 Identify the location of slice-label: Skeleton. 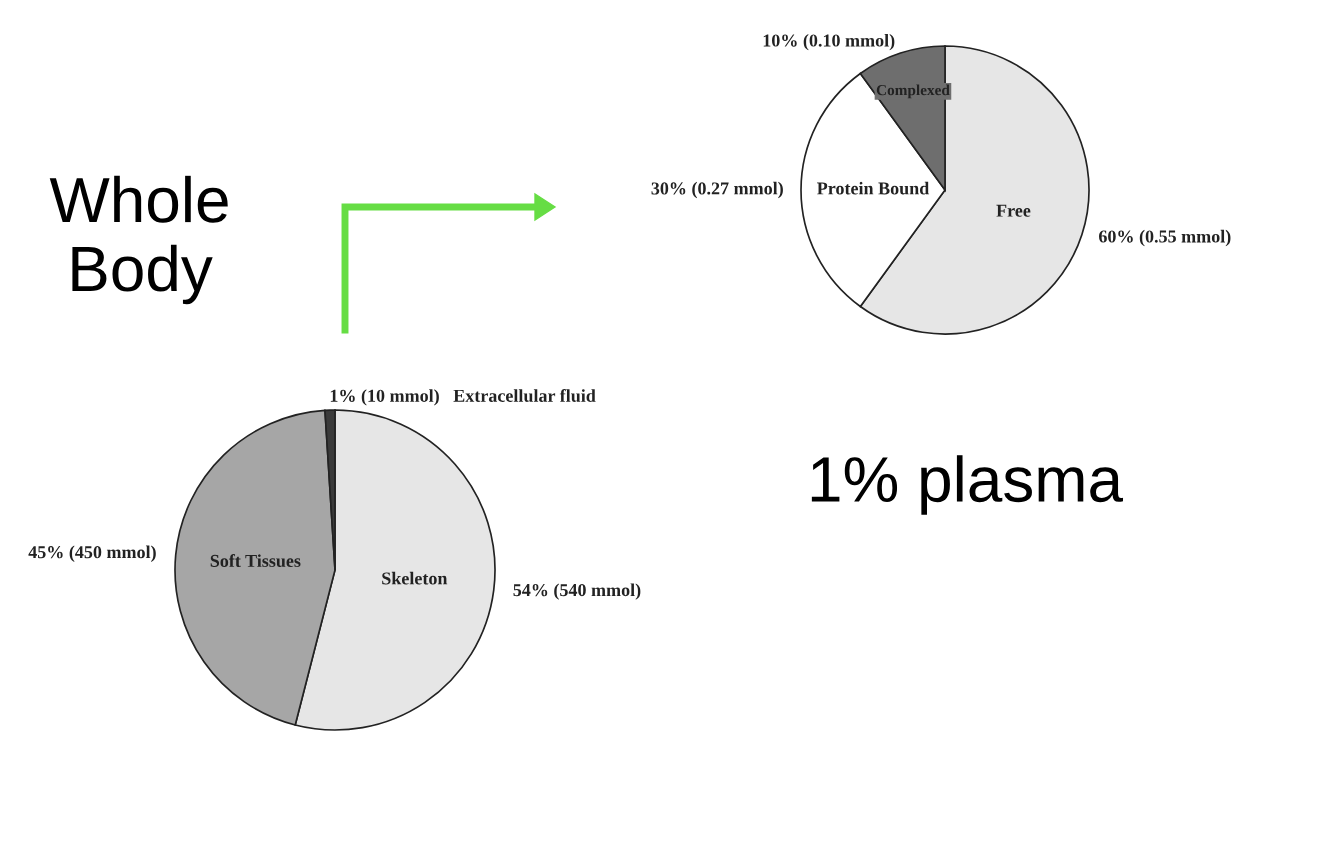
(415, 578).